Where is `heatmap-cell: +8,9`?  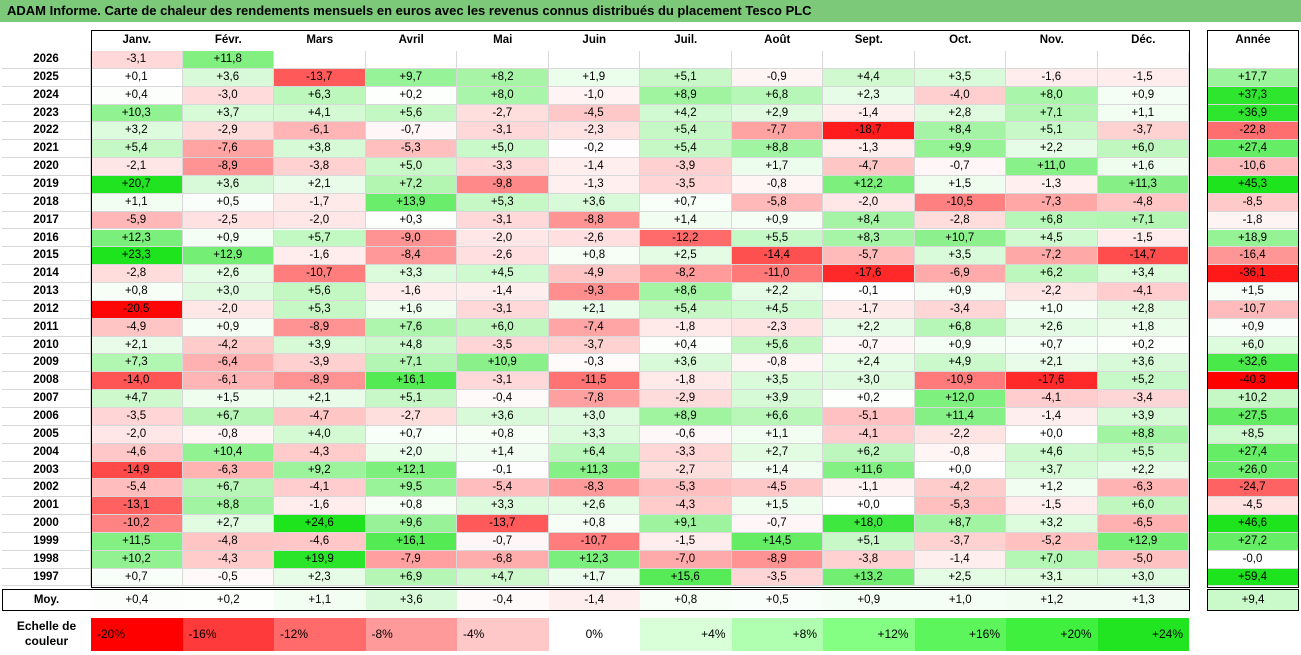
heatmap-cell: +8,9 is located at coordinates (686, 417).